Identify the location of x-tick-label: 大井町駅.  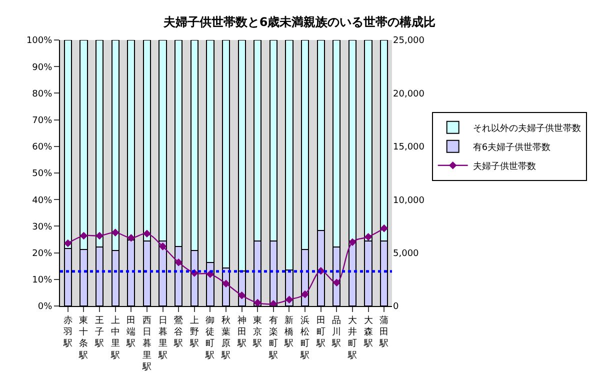
(351, 337).